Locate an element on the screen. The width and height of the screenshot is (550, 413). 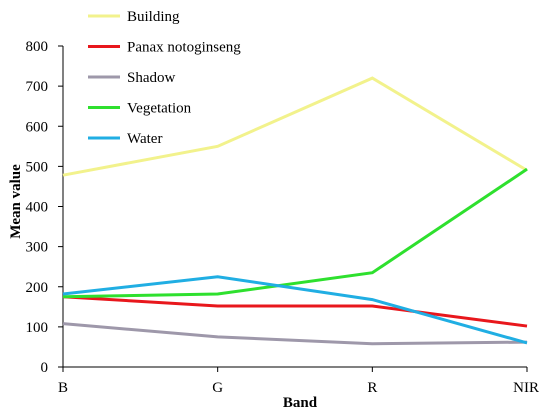
y-tick-label: 600 is located at coordinates (37, 127).